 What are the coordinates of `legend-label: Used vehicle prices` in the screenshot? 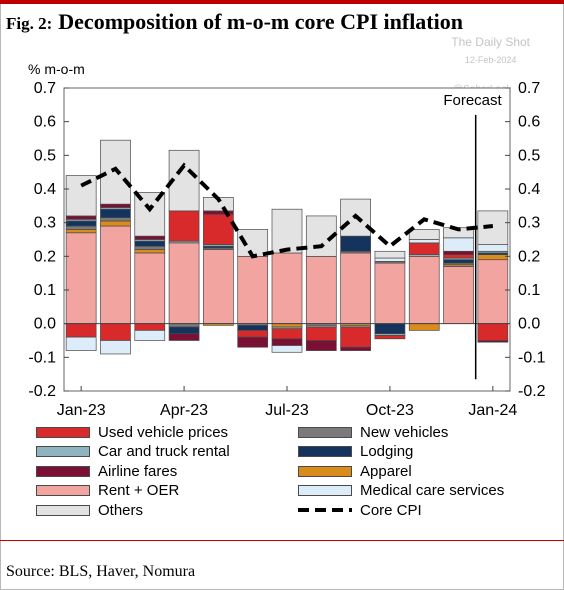 It's located at (163, 432).